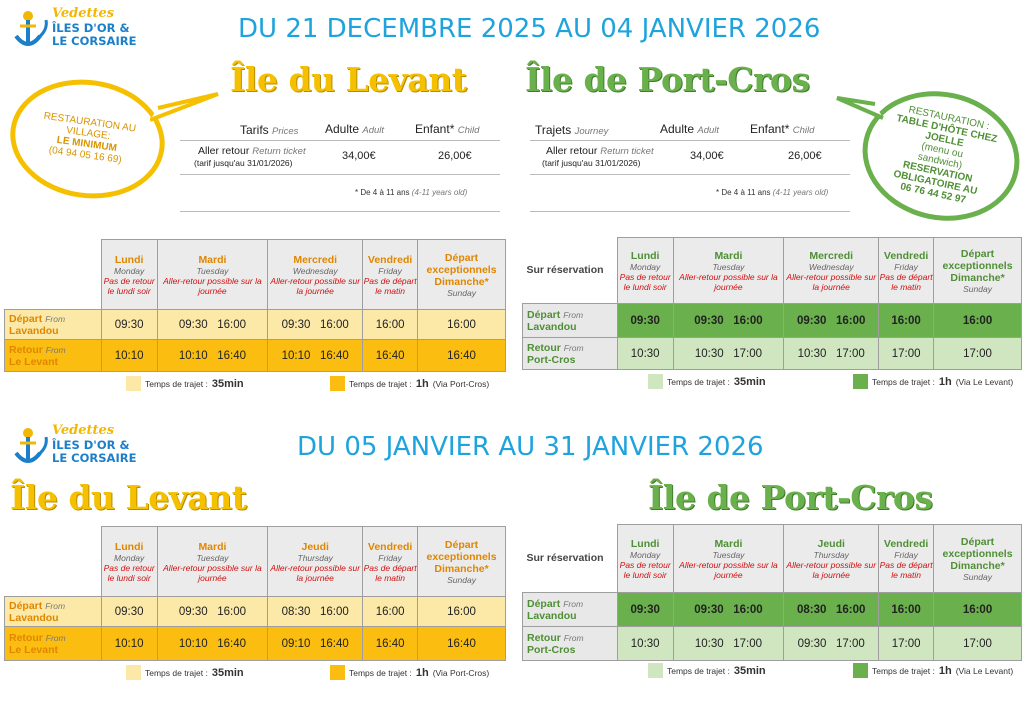 The height and width of the screenshot is (713, 1027). I want to click on company-logo: Vedettes ÎLES D'OR & LE CORSAIRE, so click(78, 448).